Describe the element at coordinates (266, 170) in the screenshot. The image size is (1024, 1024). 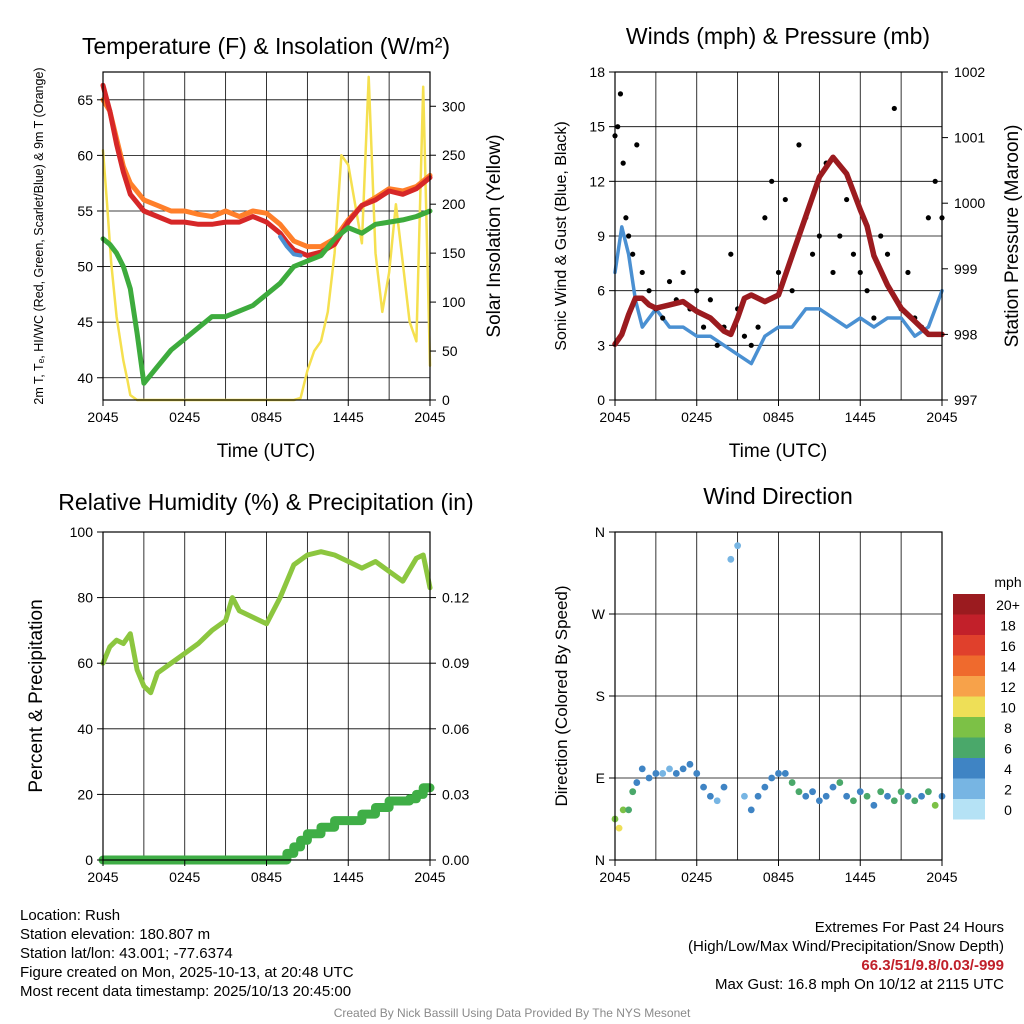
I see `temperature-2m-line` at that location.